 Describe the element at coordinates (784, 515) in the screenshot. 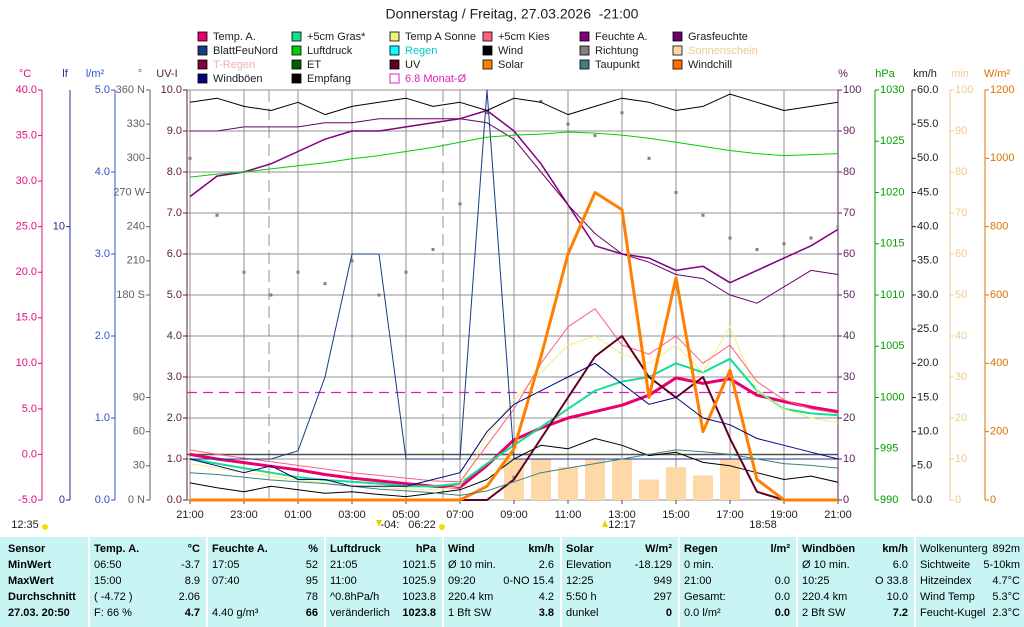

I see `x-tick-label: 19:00` at that location.